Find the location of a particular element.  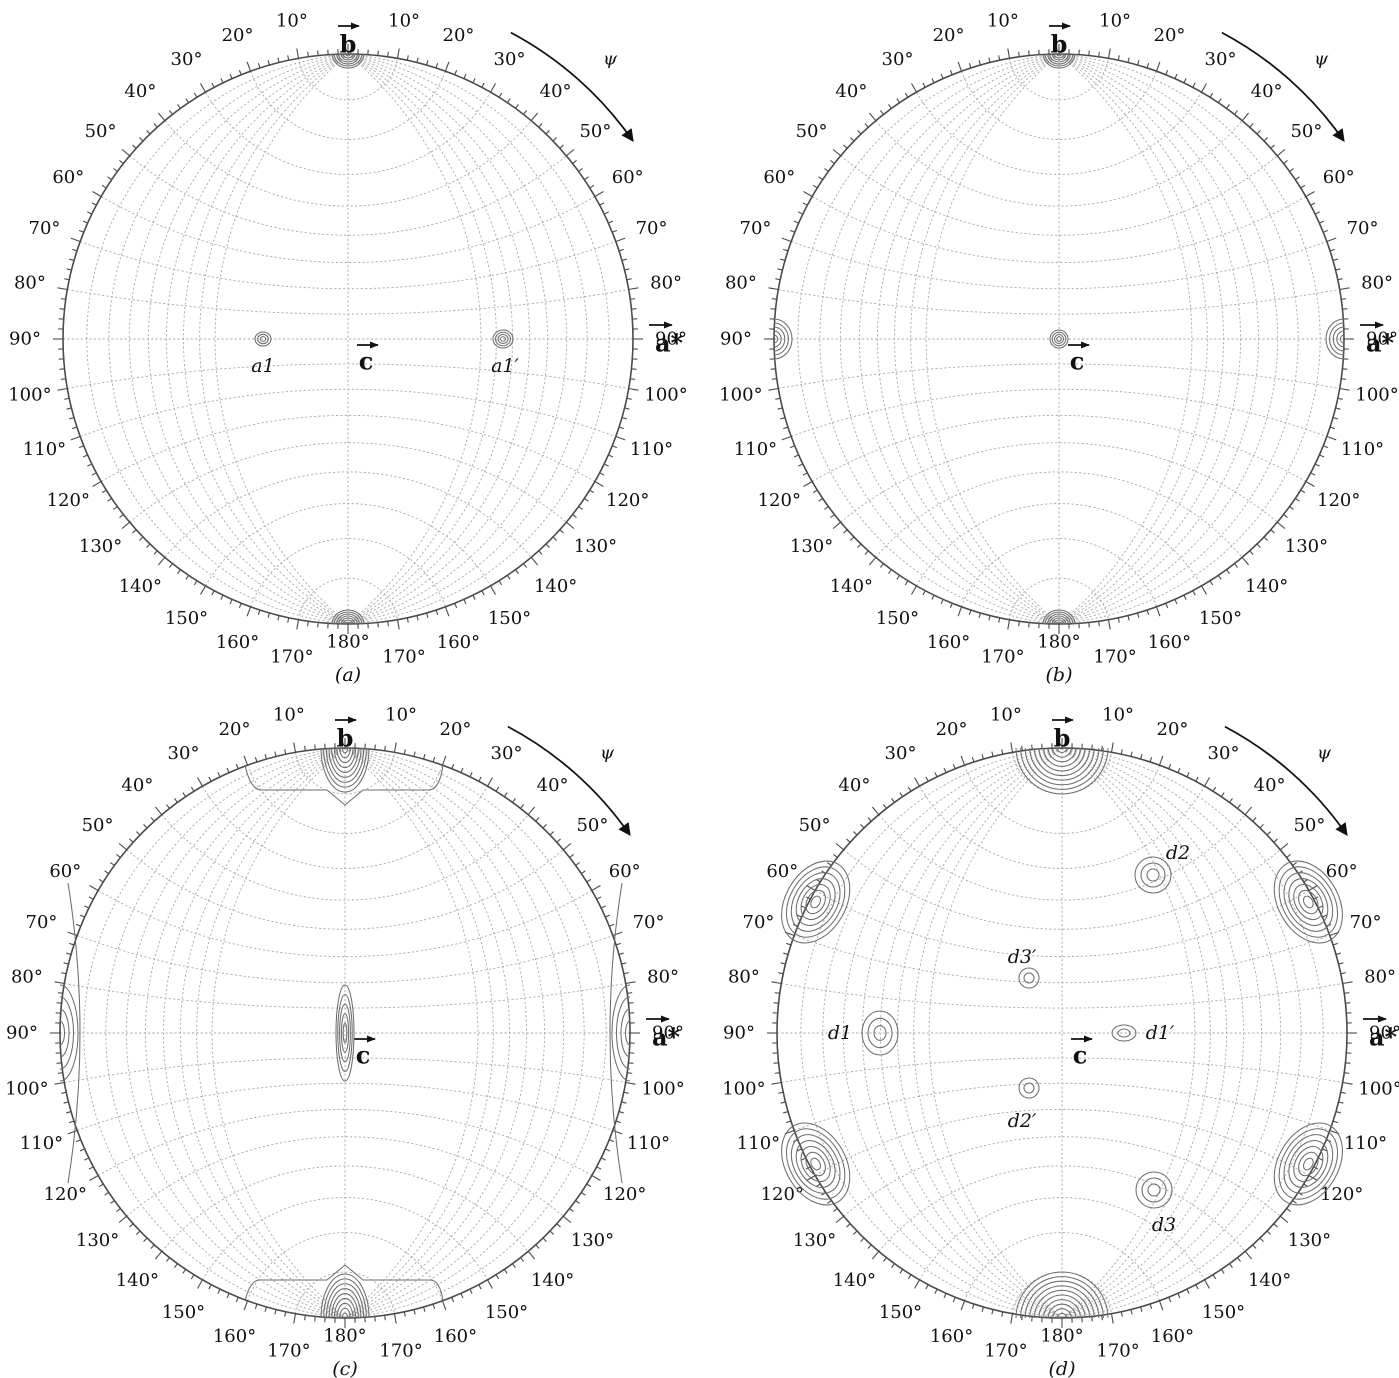

d3-prime-spot-contour is located at coordinates (1029, 978).